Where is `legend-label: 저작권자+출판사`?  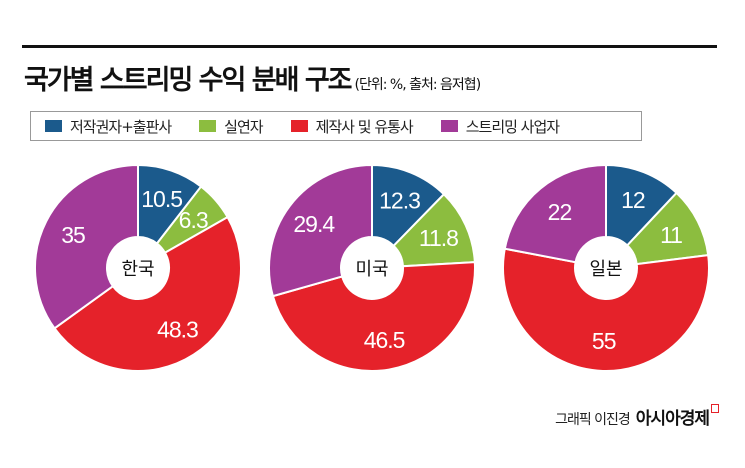 legend-label: 저작권자+출판사 is located at coordinates (121, 126).